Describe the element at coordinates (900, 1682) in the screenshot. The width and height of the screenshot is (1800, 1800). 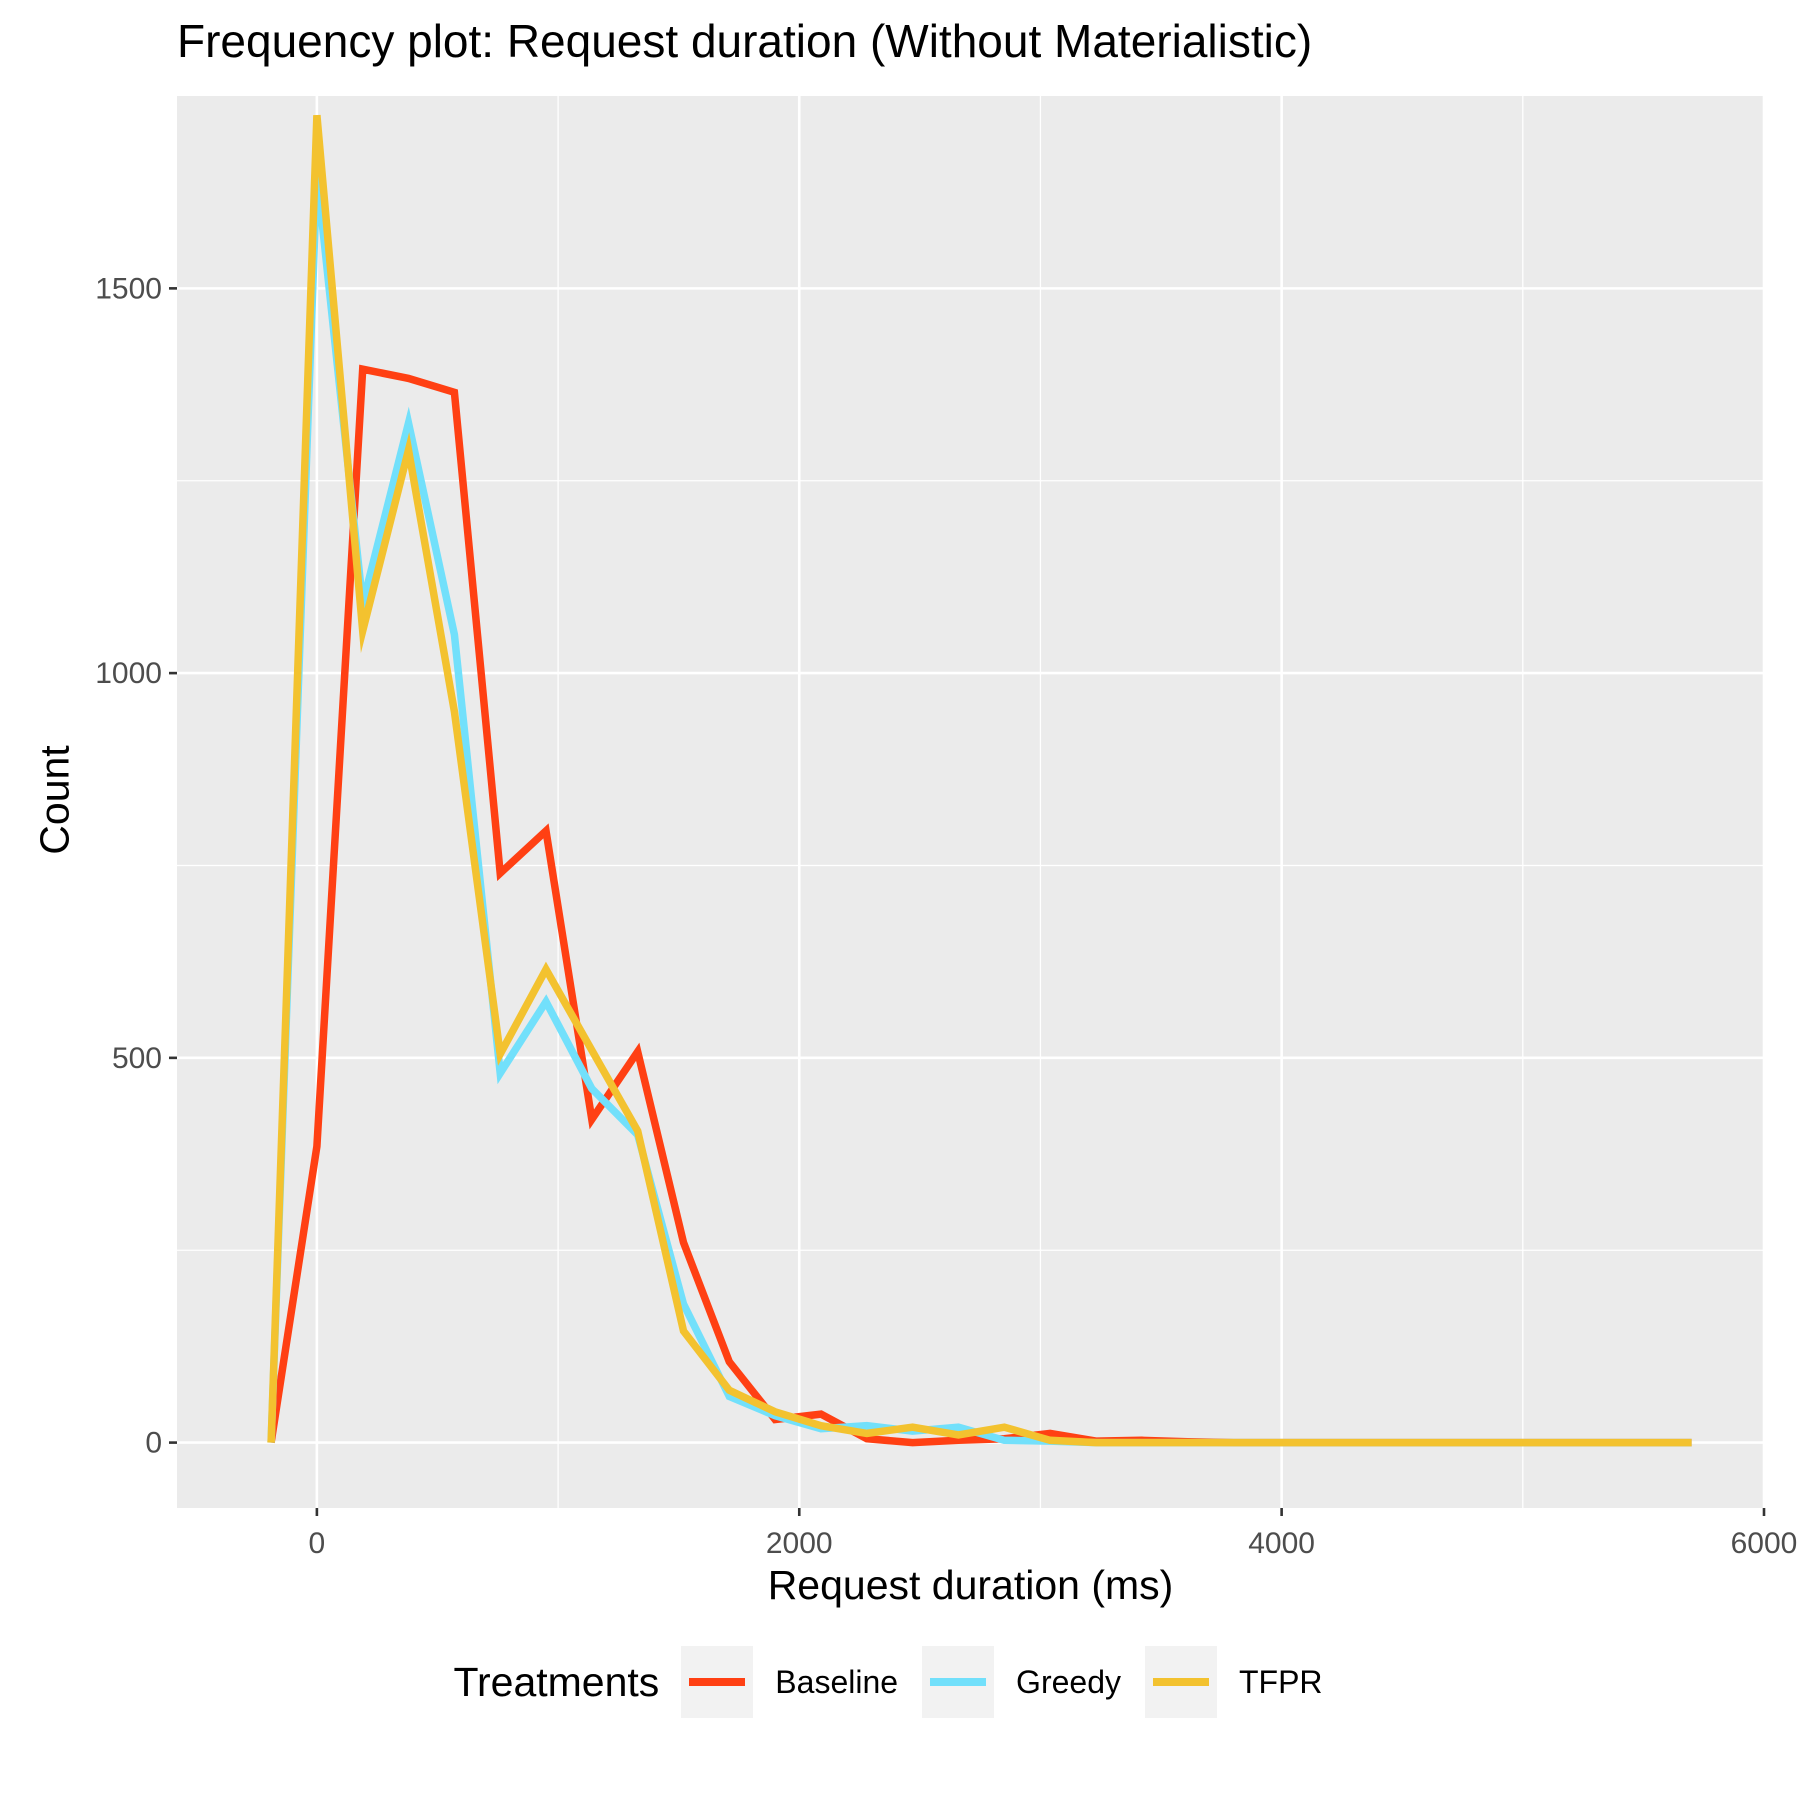
I see `legend: Treatments Baseline Greedy TFPR` at that location.